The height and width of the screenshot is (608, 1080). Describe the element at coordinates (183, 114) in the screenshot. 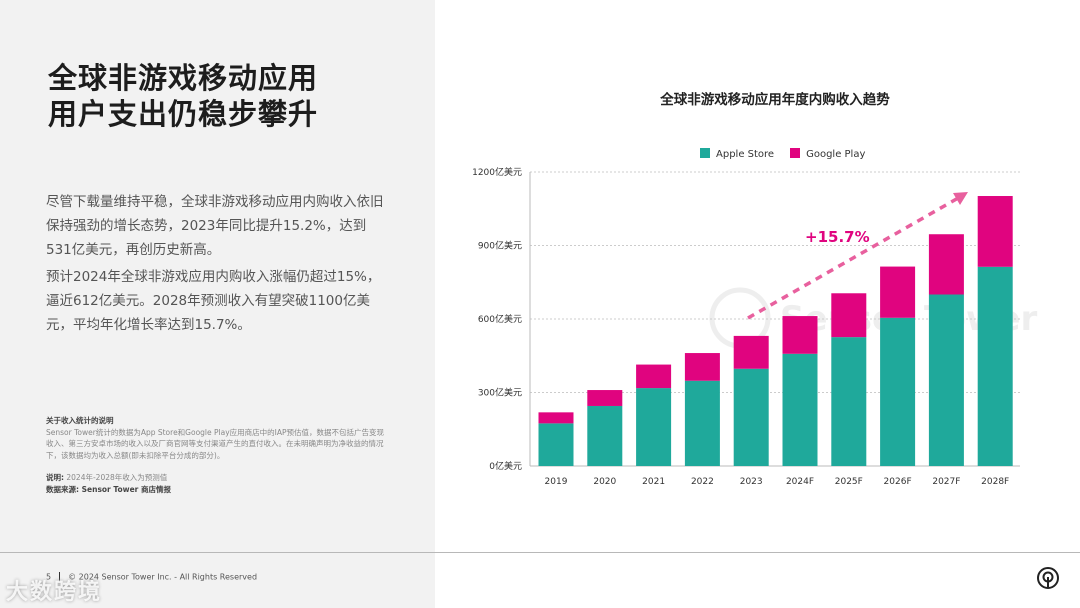

I see `title-line-2: 用户支出仍稳步攀升` at that location.